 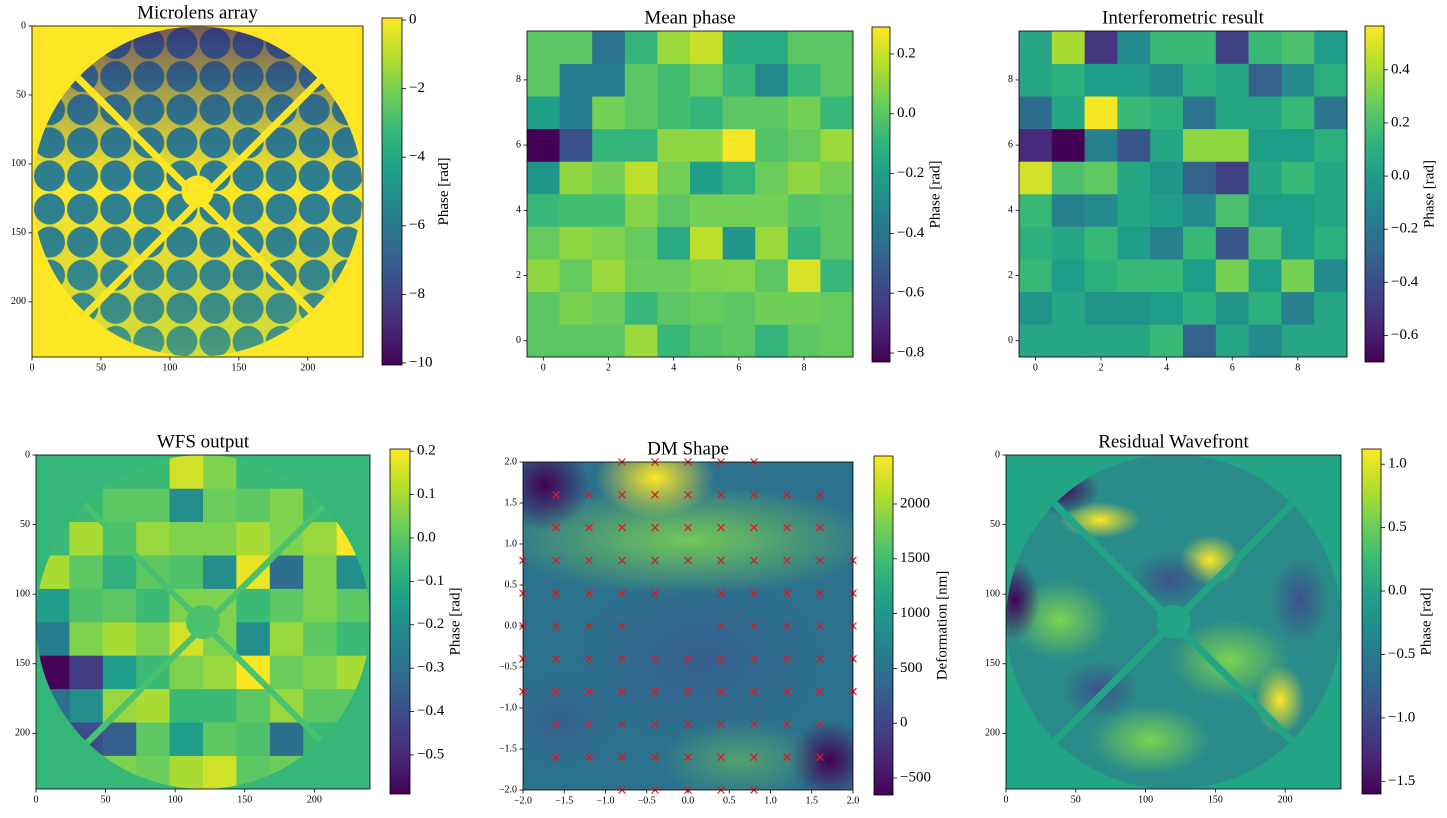 I want to click on y-tick-label: −1.5, so click(x=508, y=748).